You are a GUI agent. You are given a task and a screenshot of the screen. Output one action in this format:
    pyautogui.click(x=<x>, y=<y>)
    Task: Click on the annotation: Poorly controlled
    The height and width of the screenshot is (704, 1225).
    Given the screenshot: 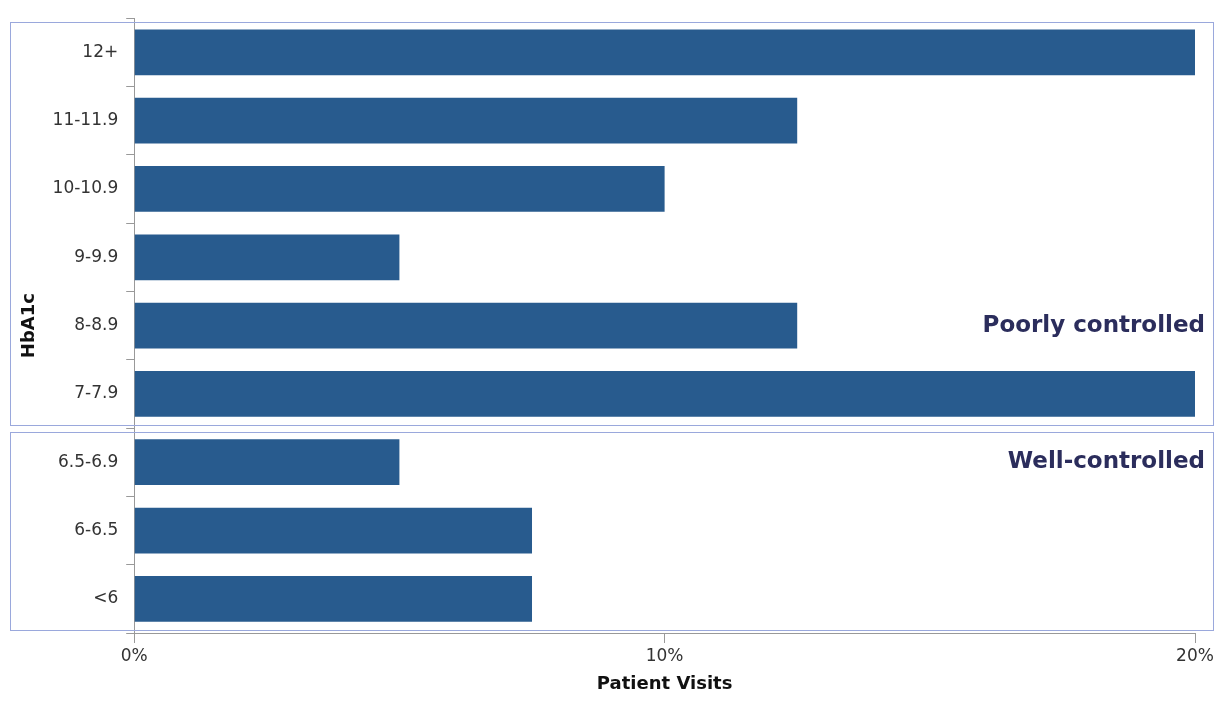 What is the action you would take?
    pyautogui.click(x=1093, y=323)
    